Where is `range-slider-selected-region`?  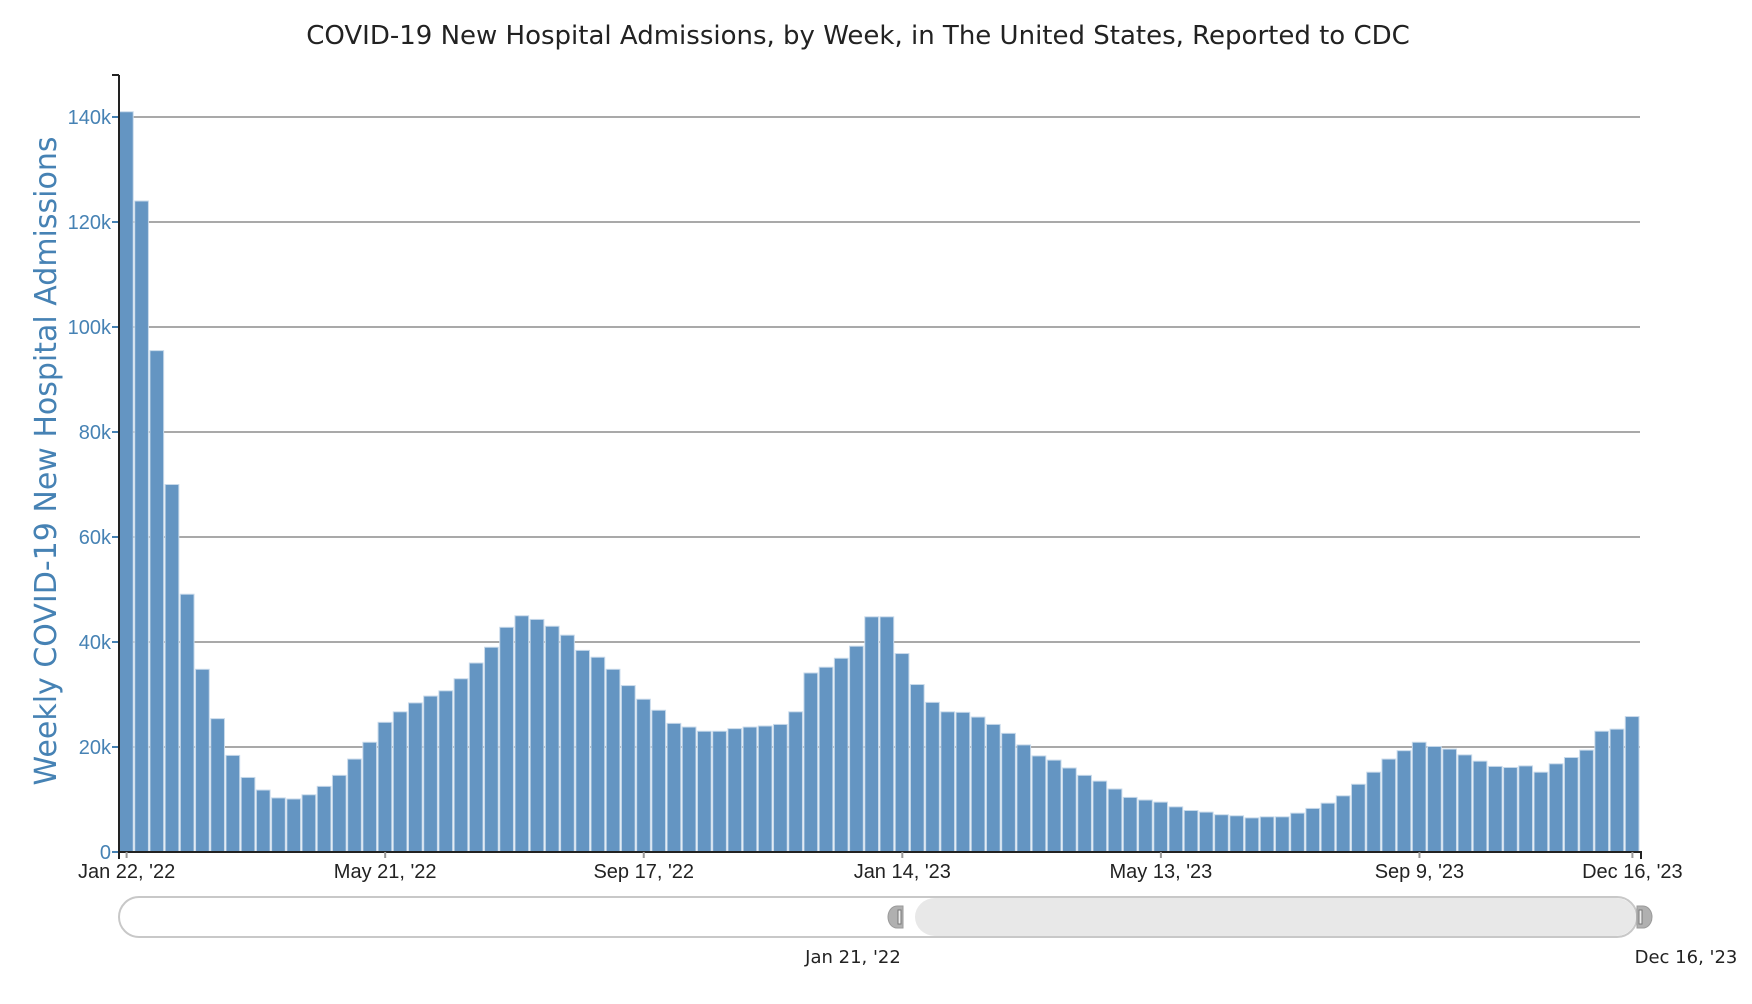
range-slider-selected-region is located at coordinates (1275, 917).